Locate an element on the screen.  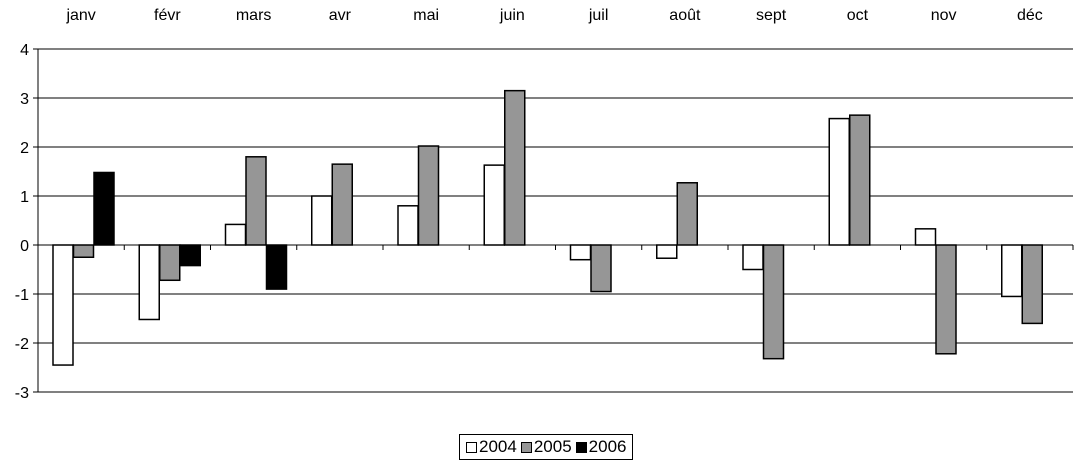
bar-2006-mars is located at coordinates (276, 267).